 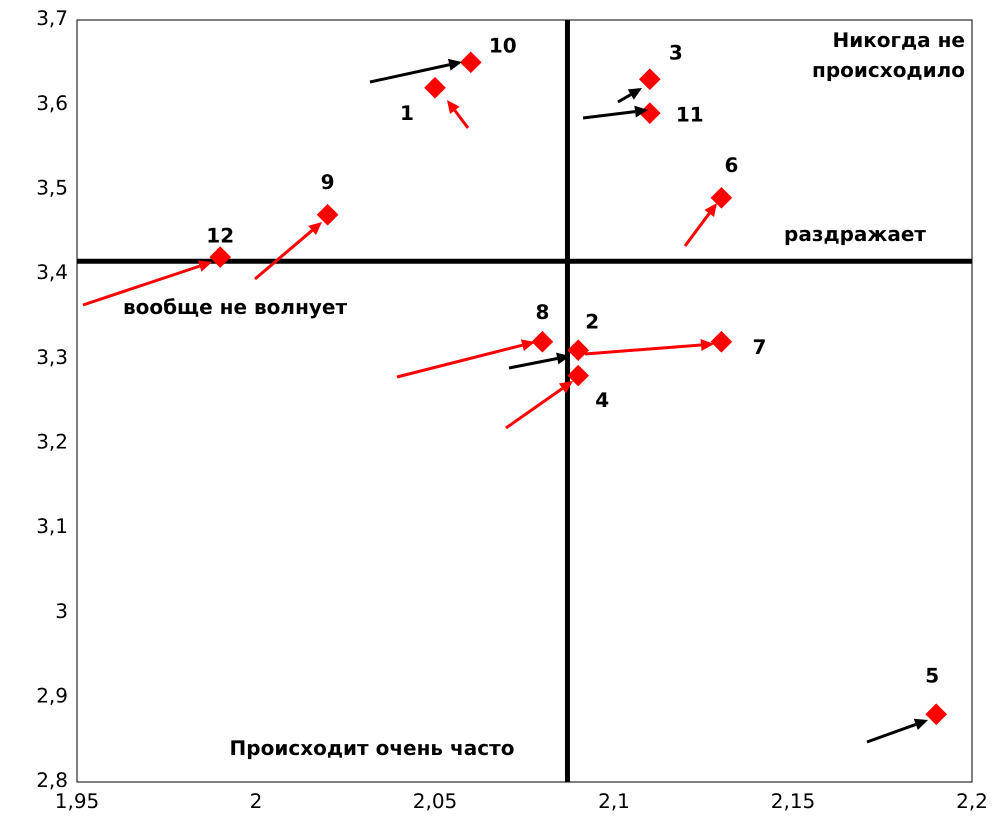 I want to click on annotation: 9, so click(x=327, y=182).